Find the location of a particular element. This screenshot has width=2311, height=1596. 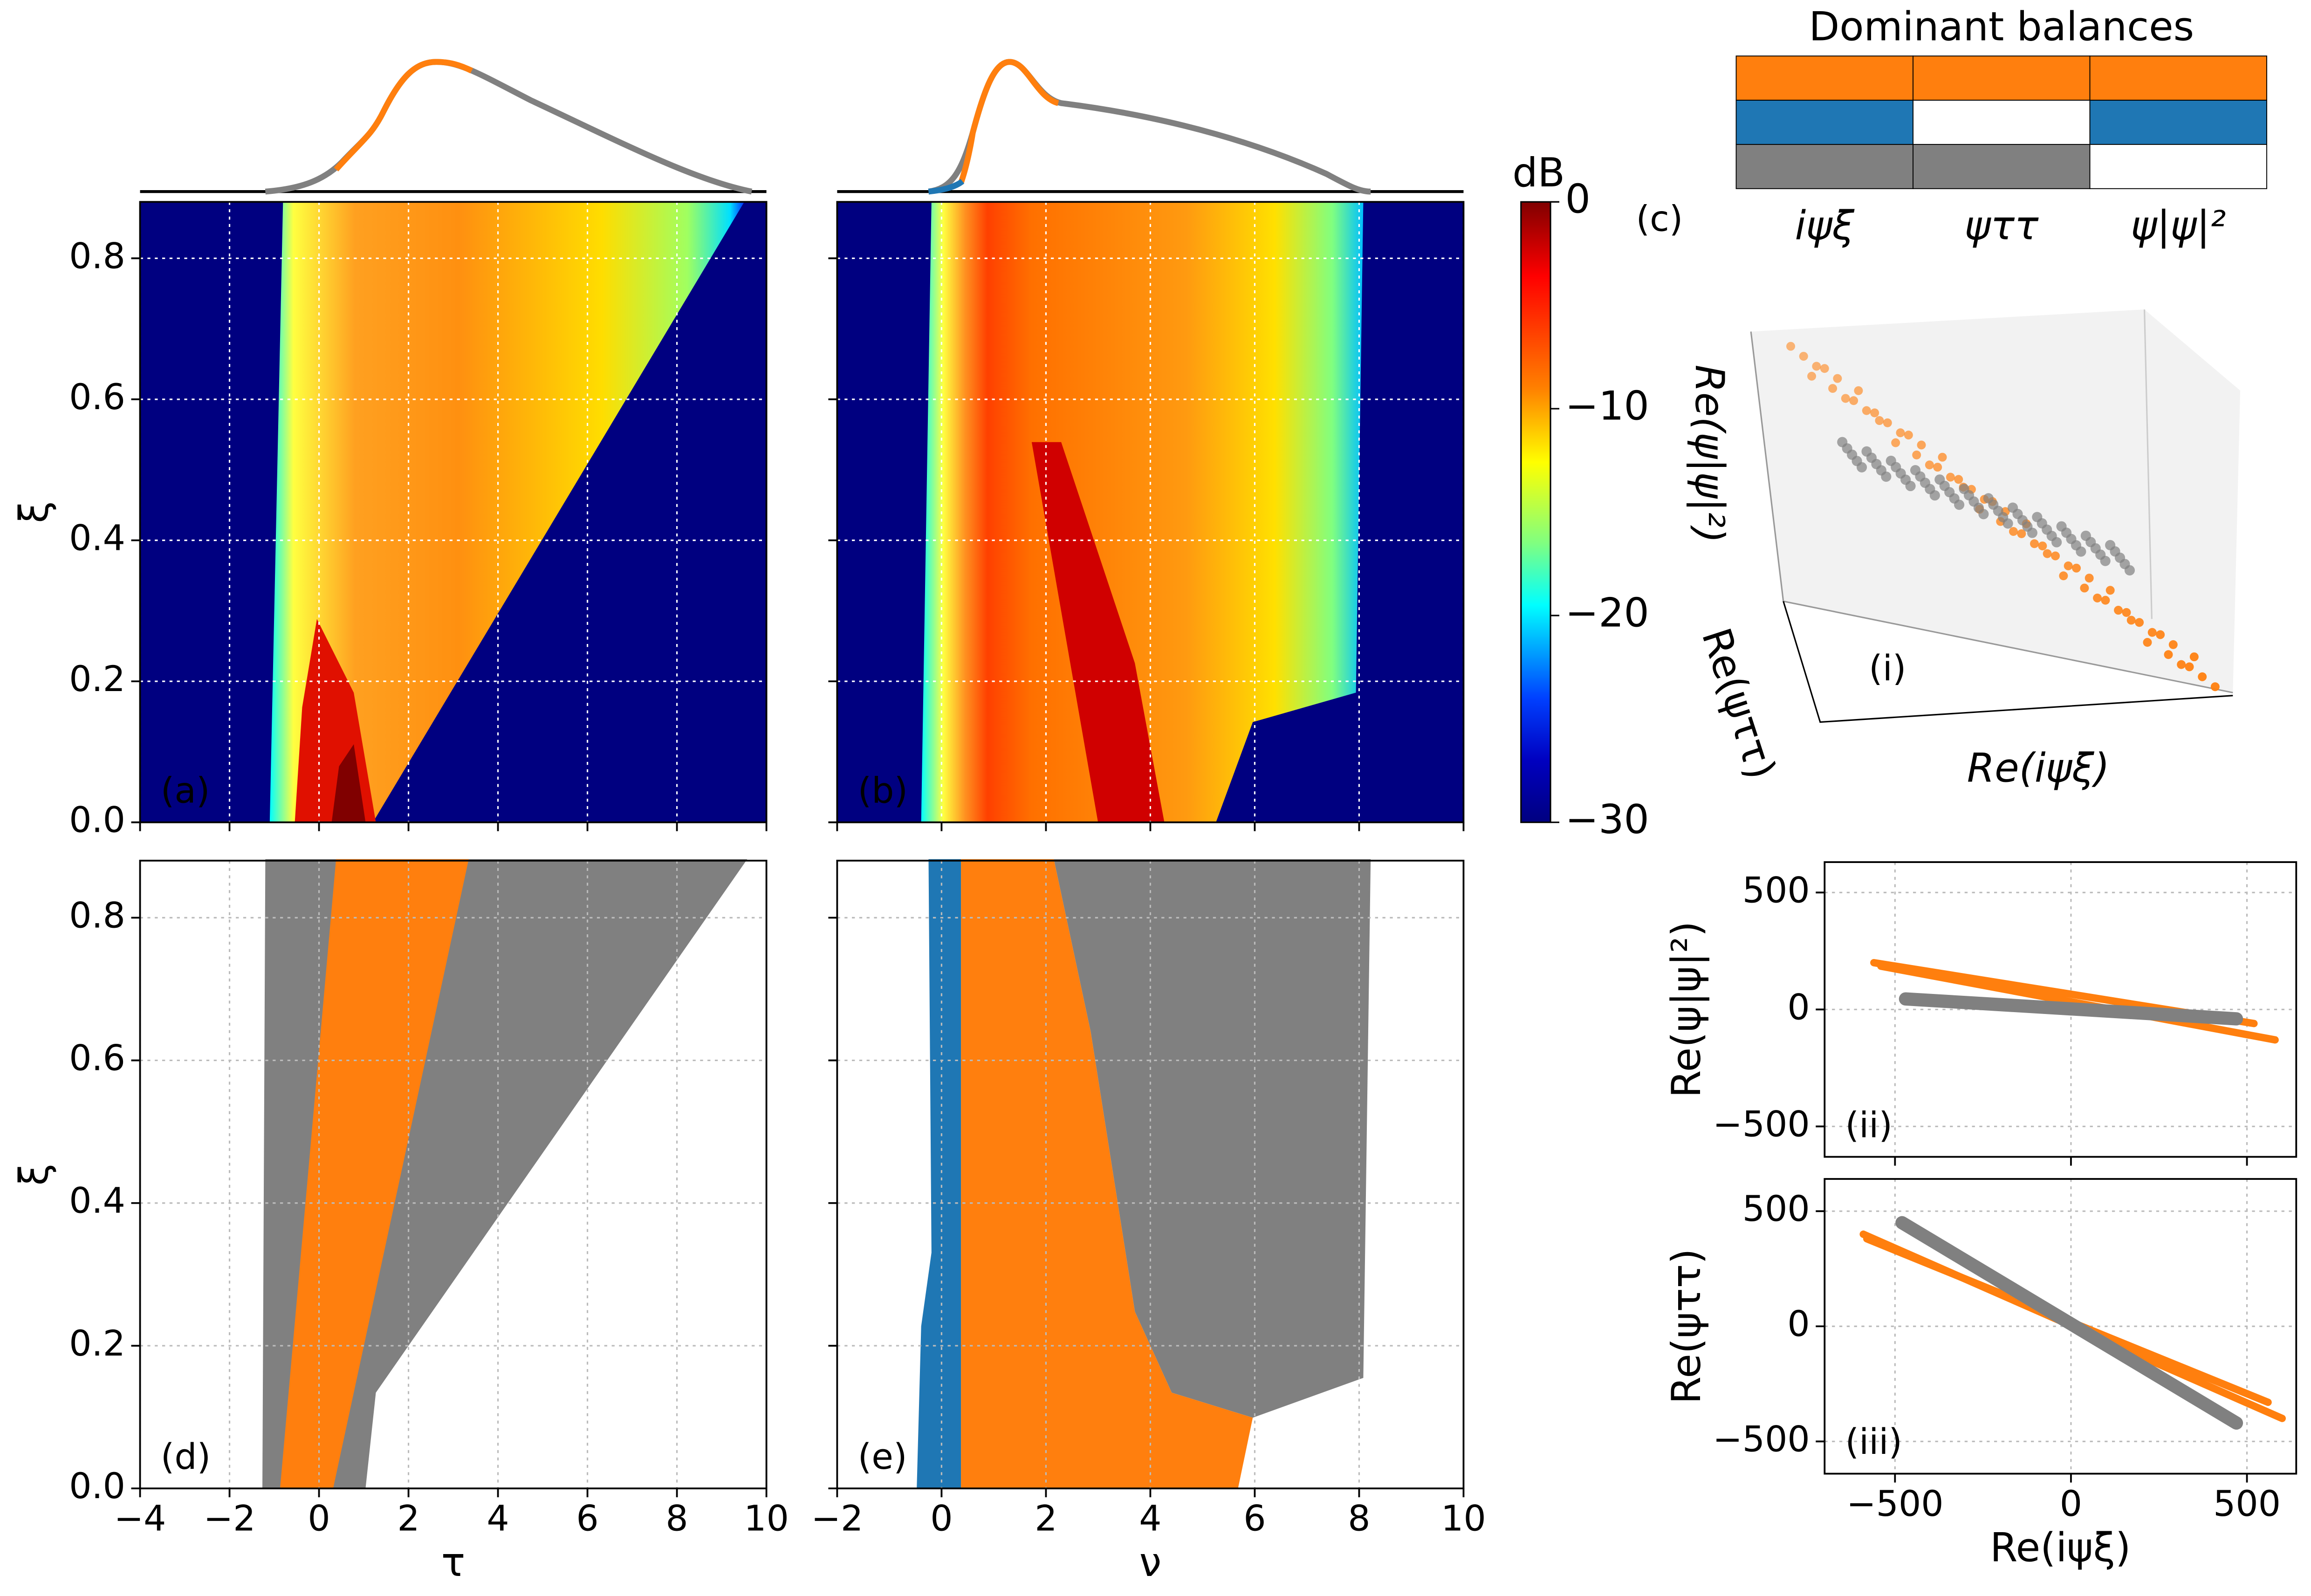

x-axis-label: ν is located at coordinates (1150, 1563).